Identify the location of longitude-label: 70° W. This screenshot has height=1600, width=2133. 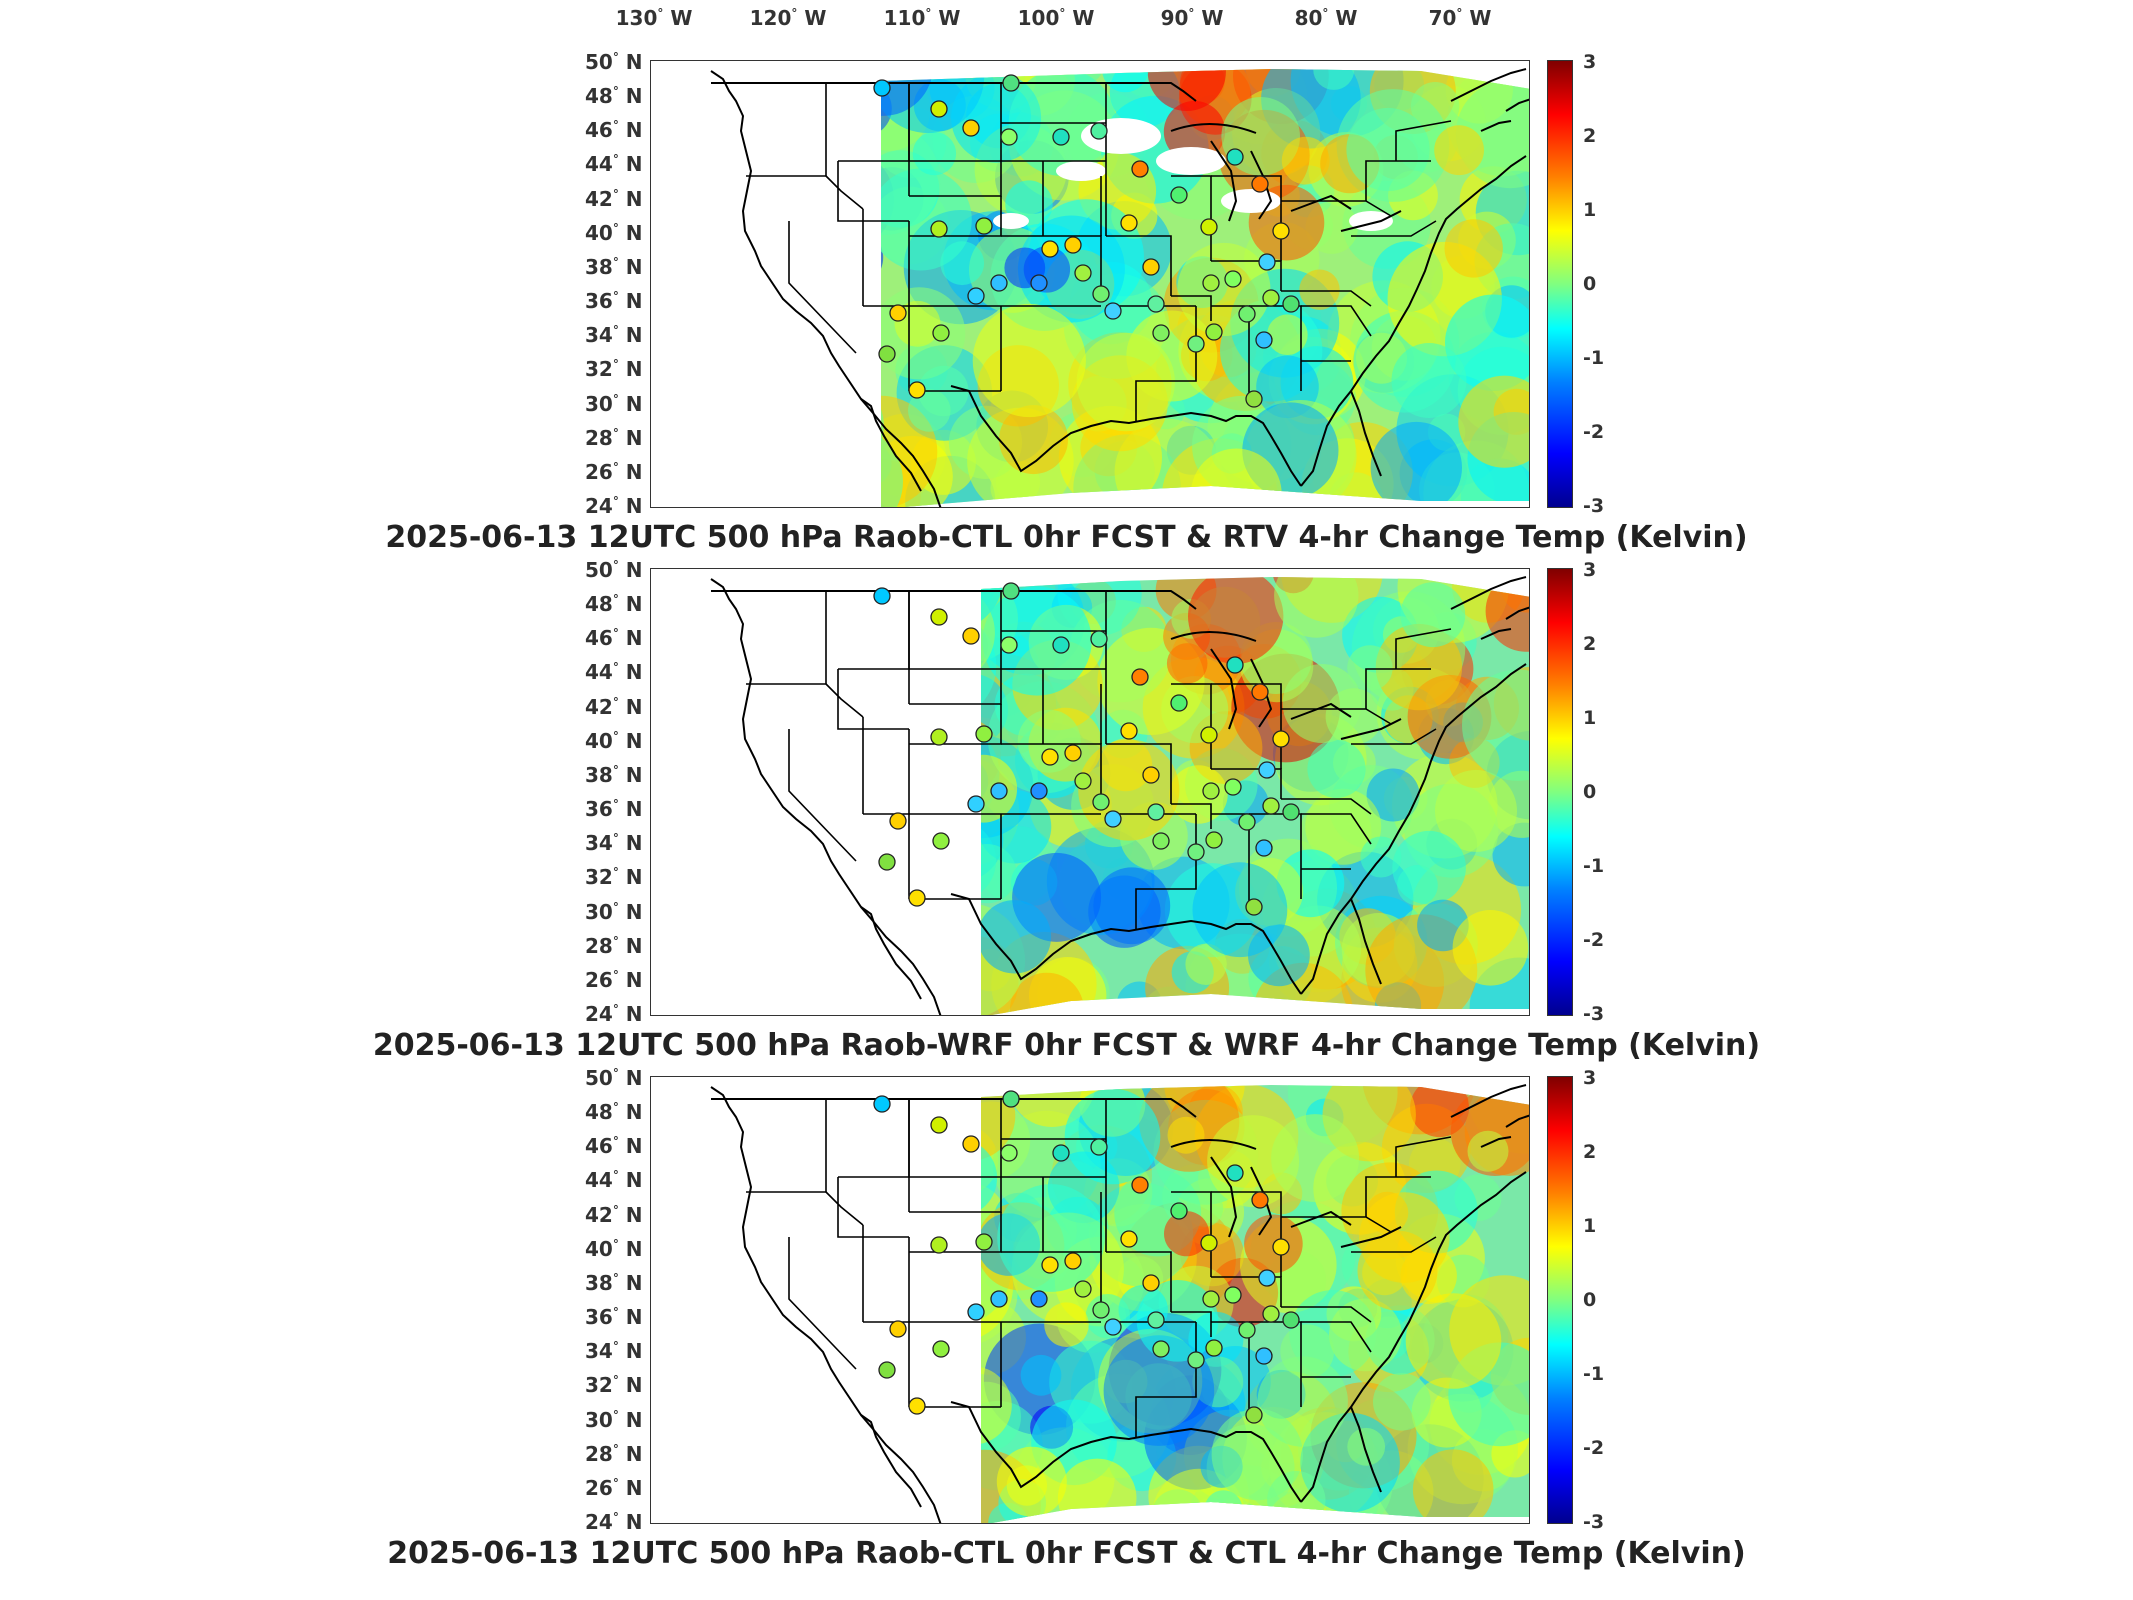
(1460, 18).